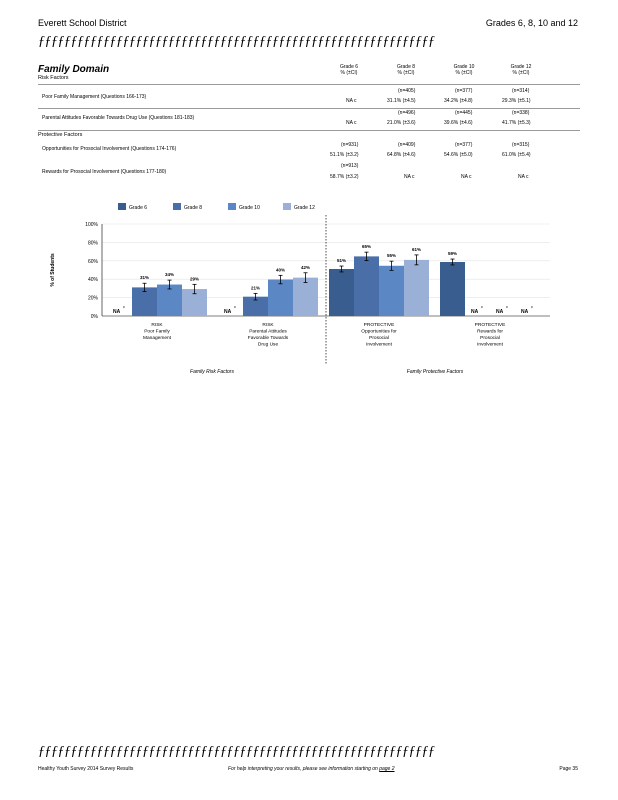 The image size is (618, 800). I want to click on footer-survey-title: Healthy Youth Survey 2014 Survey Results, so click(86, 769).